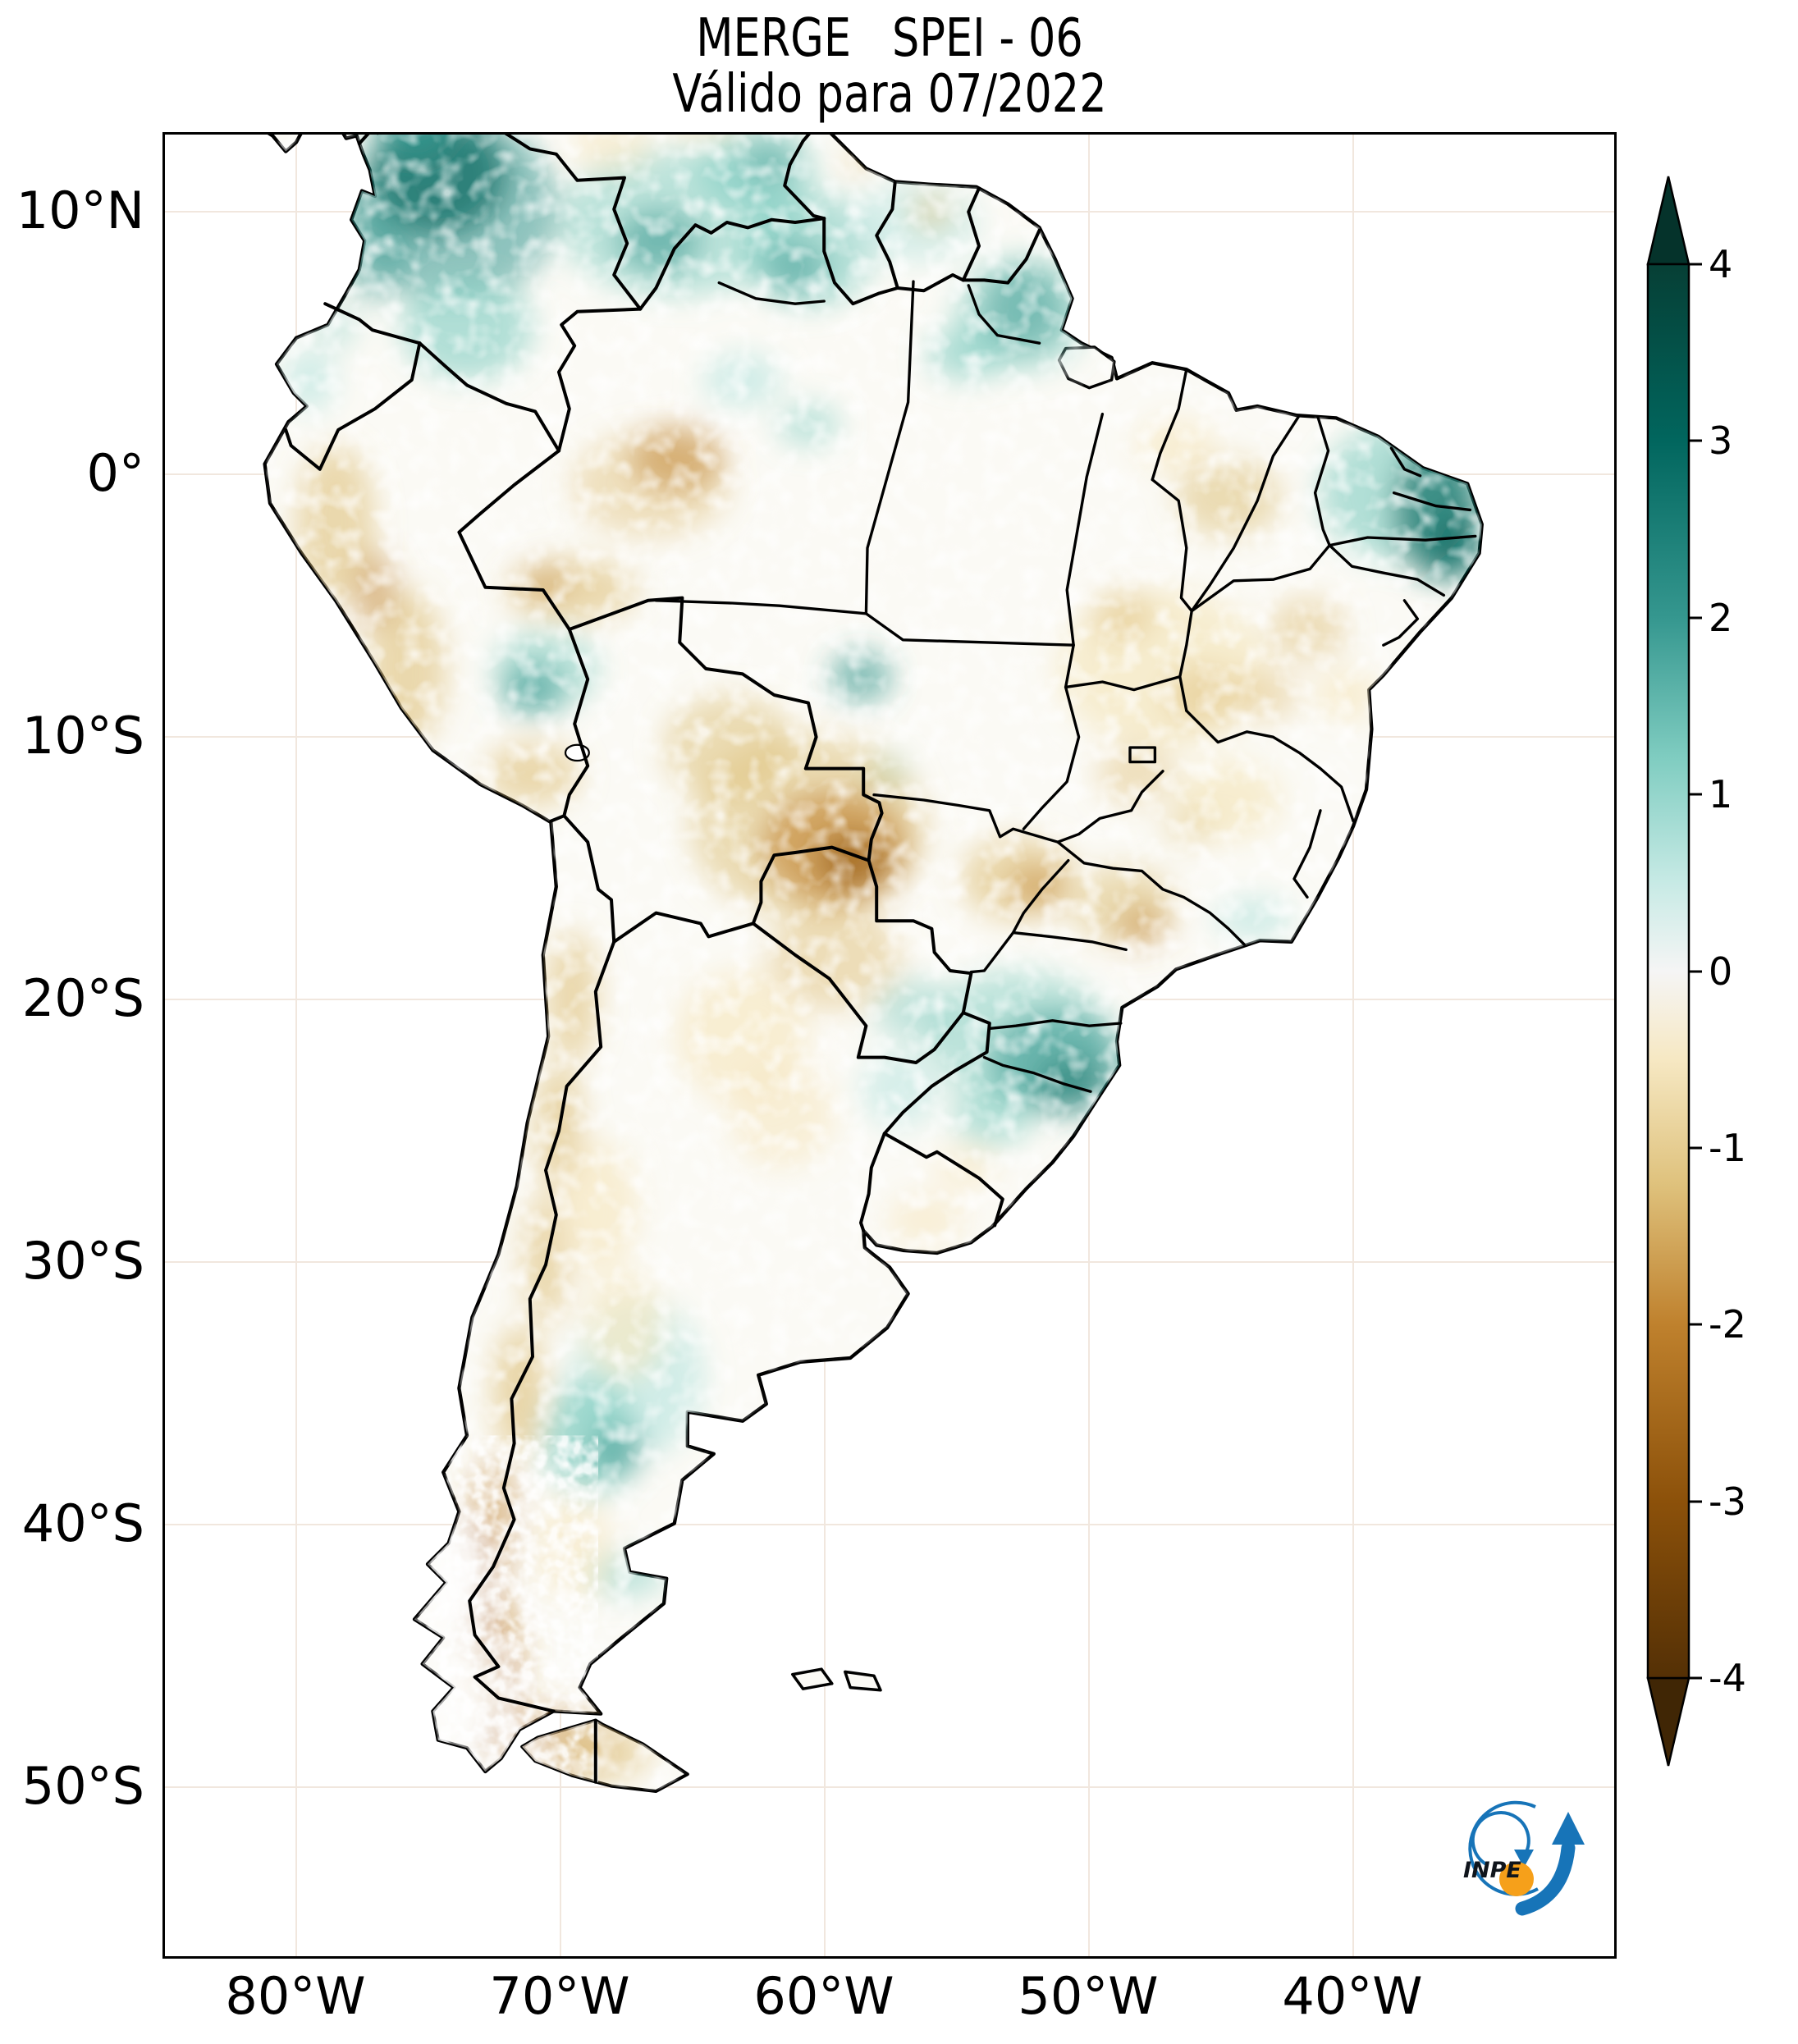 Image resolution: width=1798 pixels, height=2044 pixels. What do you see at coordinates (1516, 1879) in the screenshot?
I see `logo-orange-dot` at bounding box center [1516, 1879].